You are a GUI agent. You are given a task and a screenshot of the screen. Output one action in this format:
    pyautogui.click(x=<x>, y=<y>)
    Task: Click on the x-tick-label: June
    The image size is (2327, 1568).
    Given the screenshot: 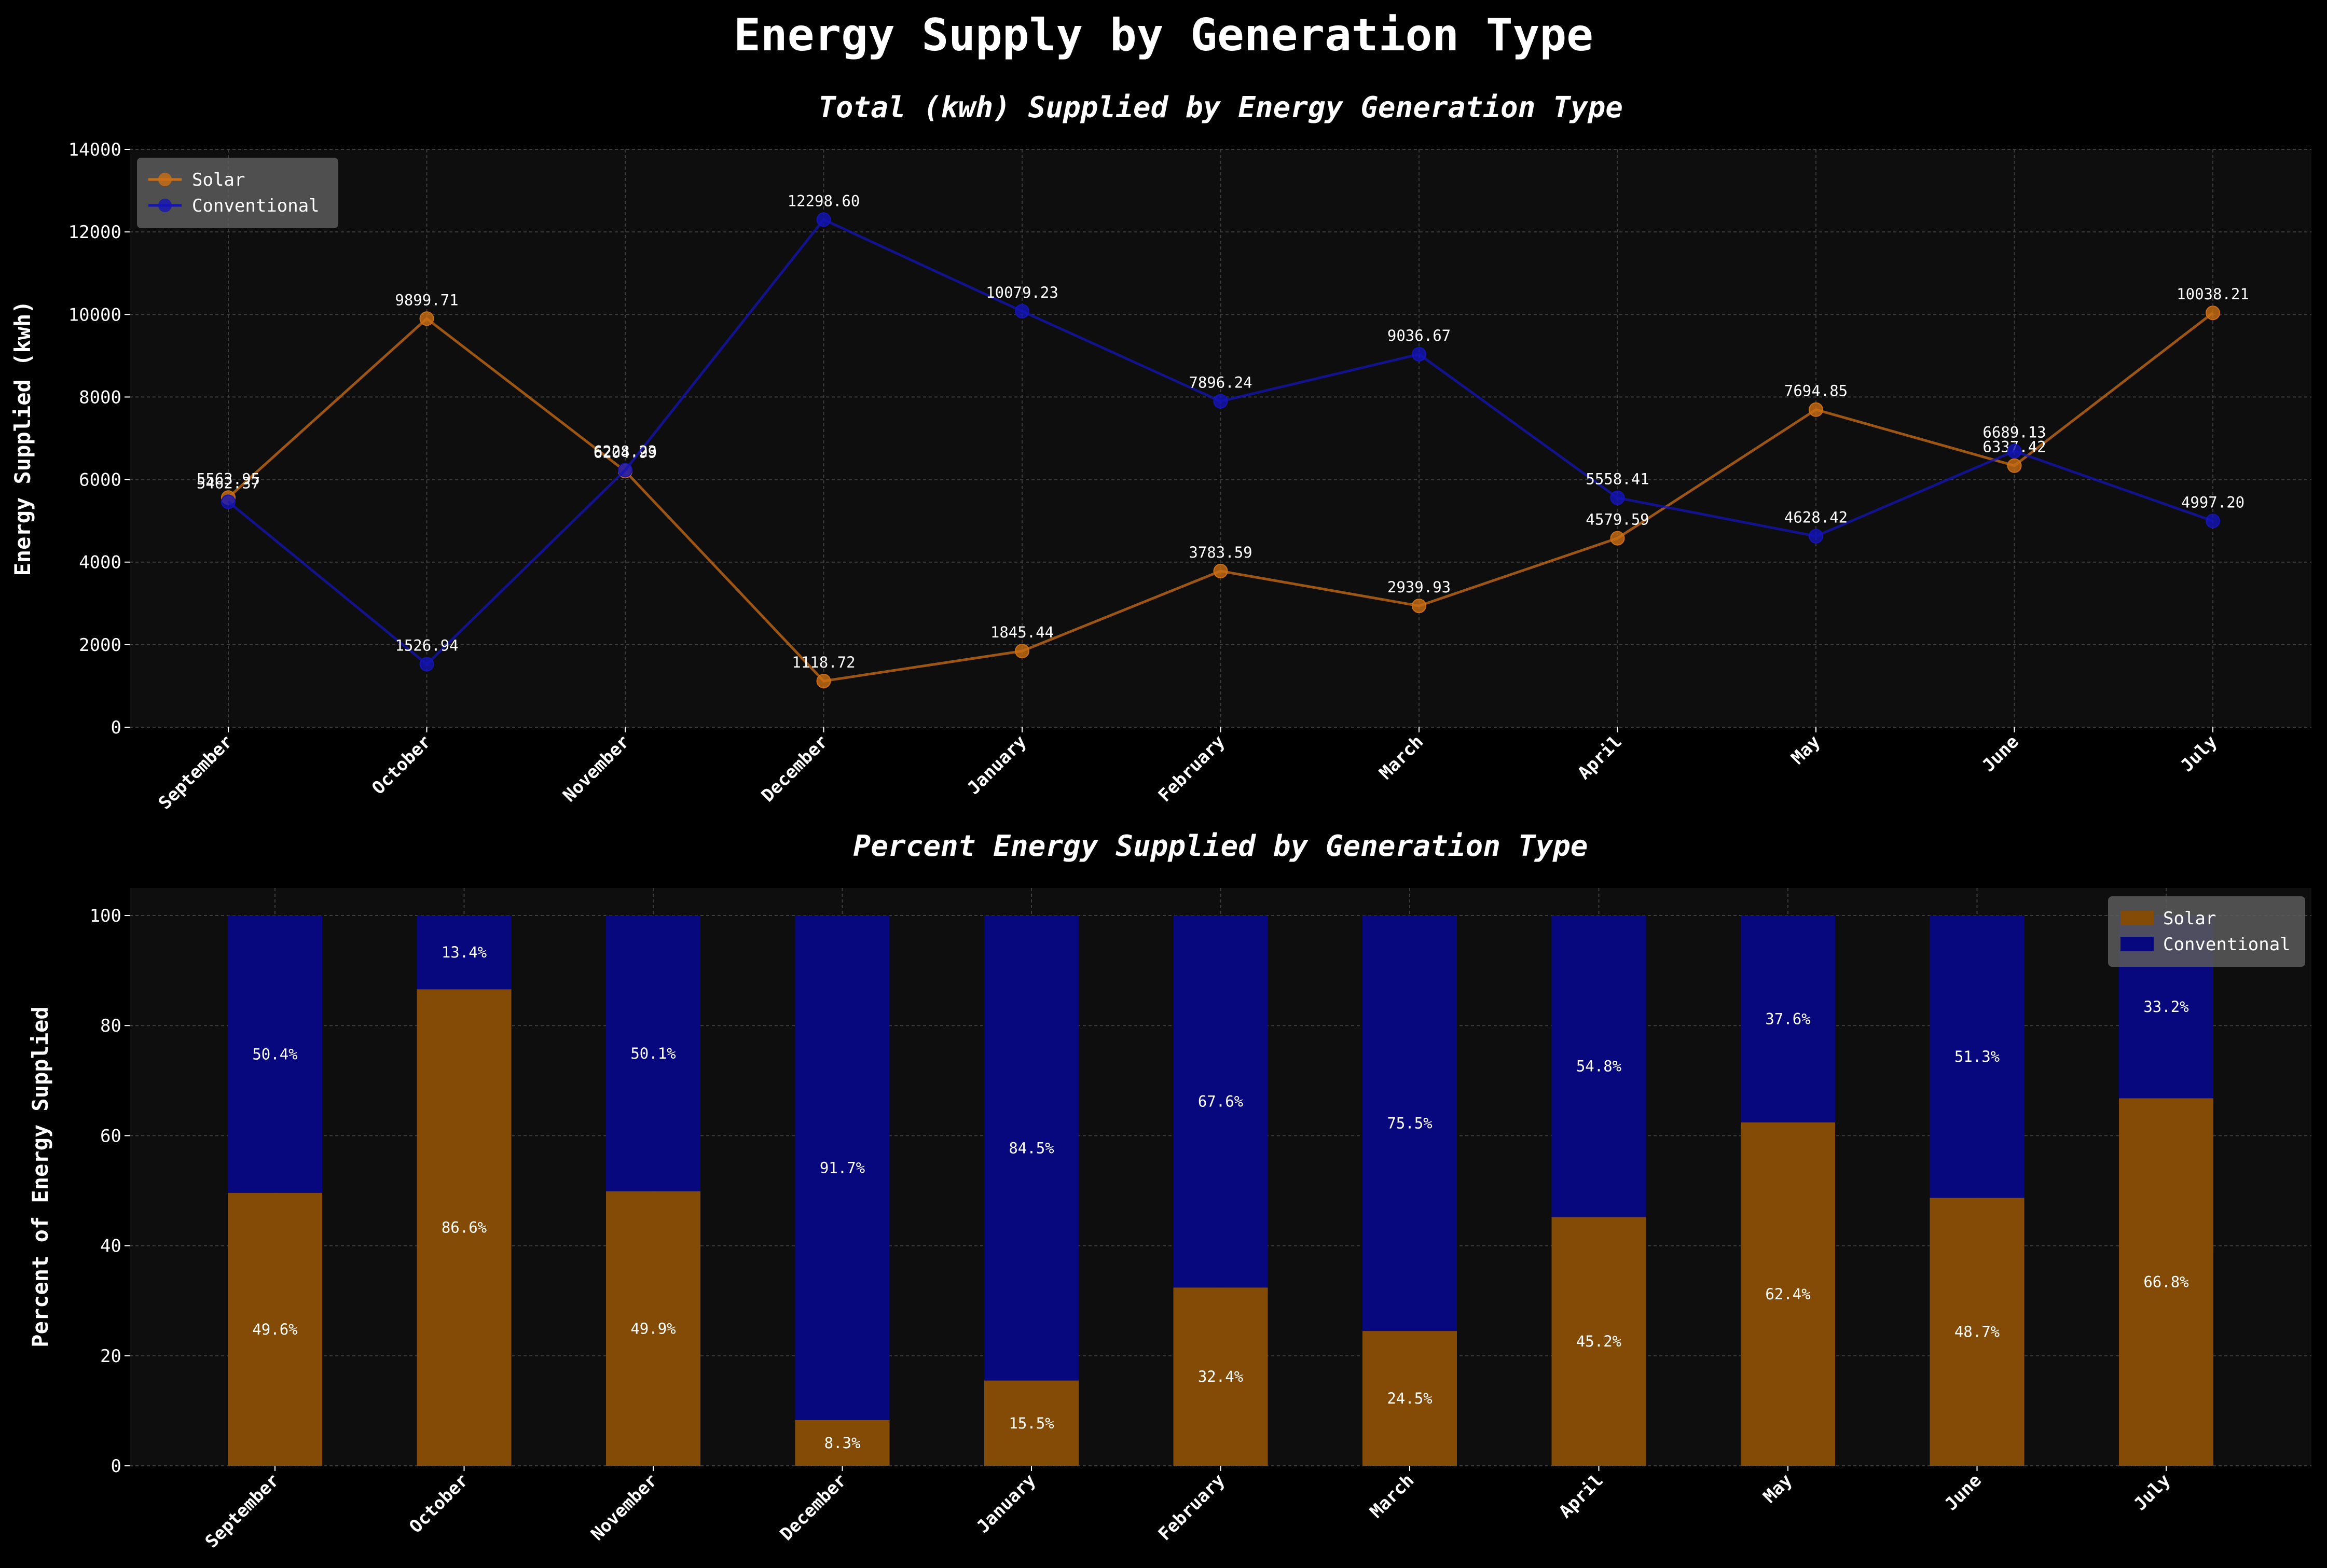 What is the action you would take?
    pyautogui.click(x=1964, y=1492)
    